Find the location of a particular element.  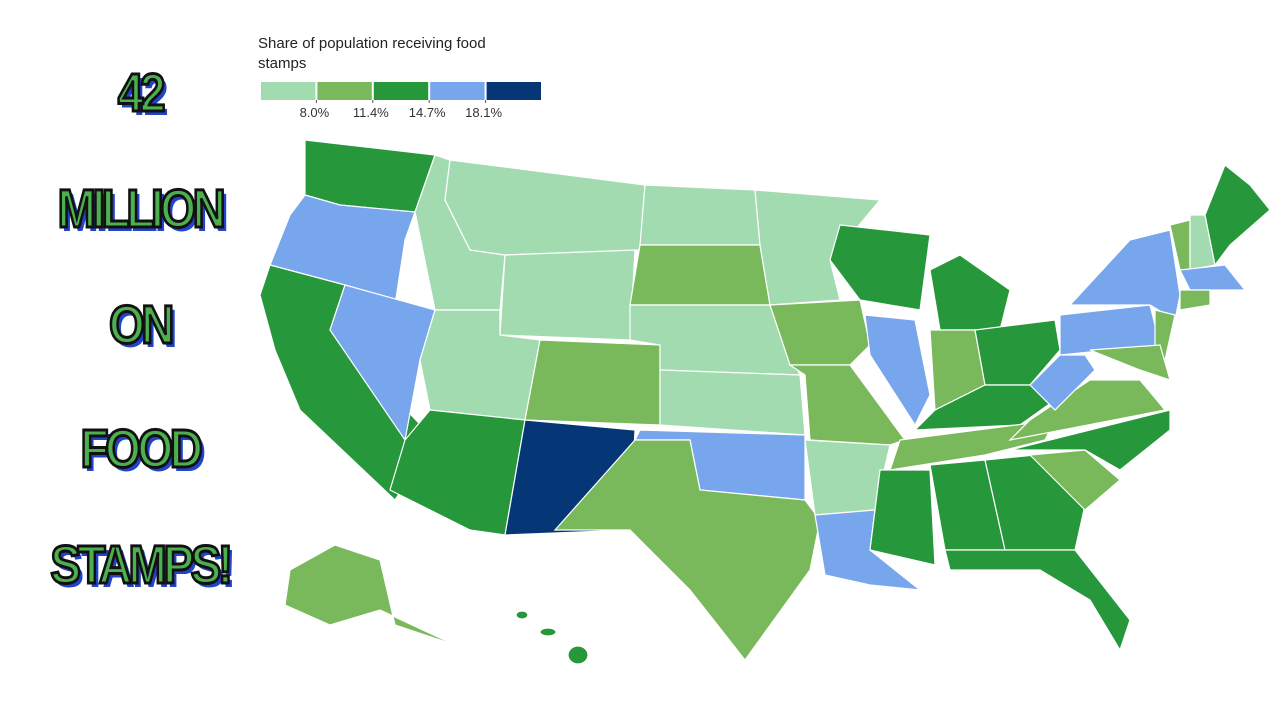

headline: MILLION is located at coordinates (141, 209).